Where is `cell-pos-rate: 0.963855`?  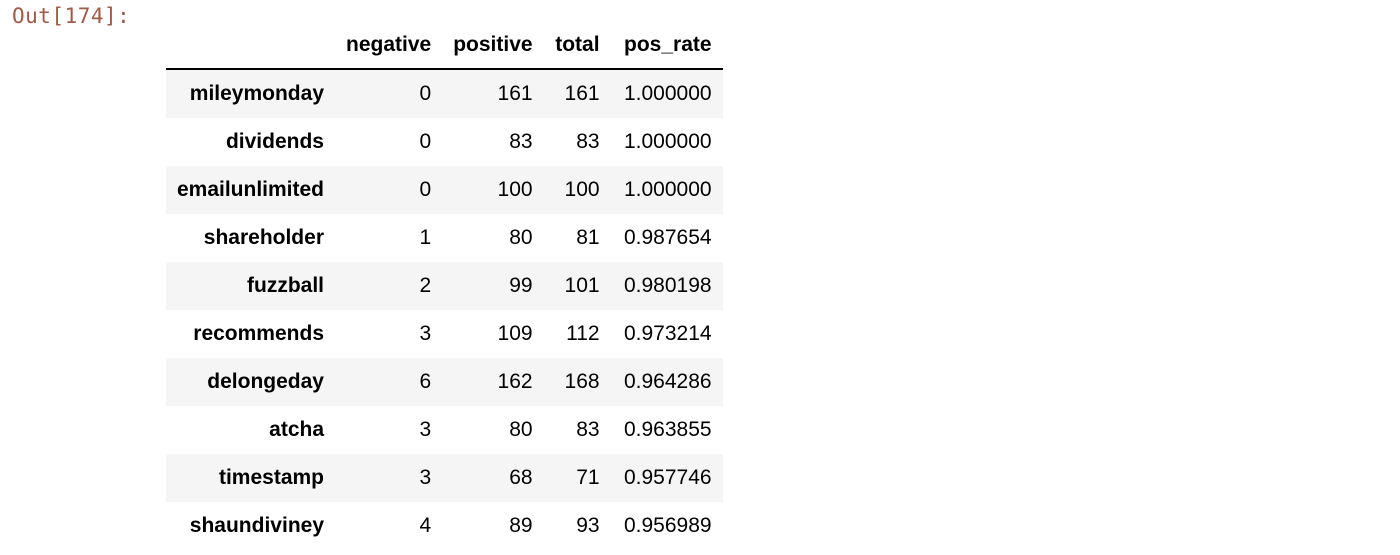 cell-pos-rate: 0.963855 is located at coordinates (667, 429).